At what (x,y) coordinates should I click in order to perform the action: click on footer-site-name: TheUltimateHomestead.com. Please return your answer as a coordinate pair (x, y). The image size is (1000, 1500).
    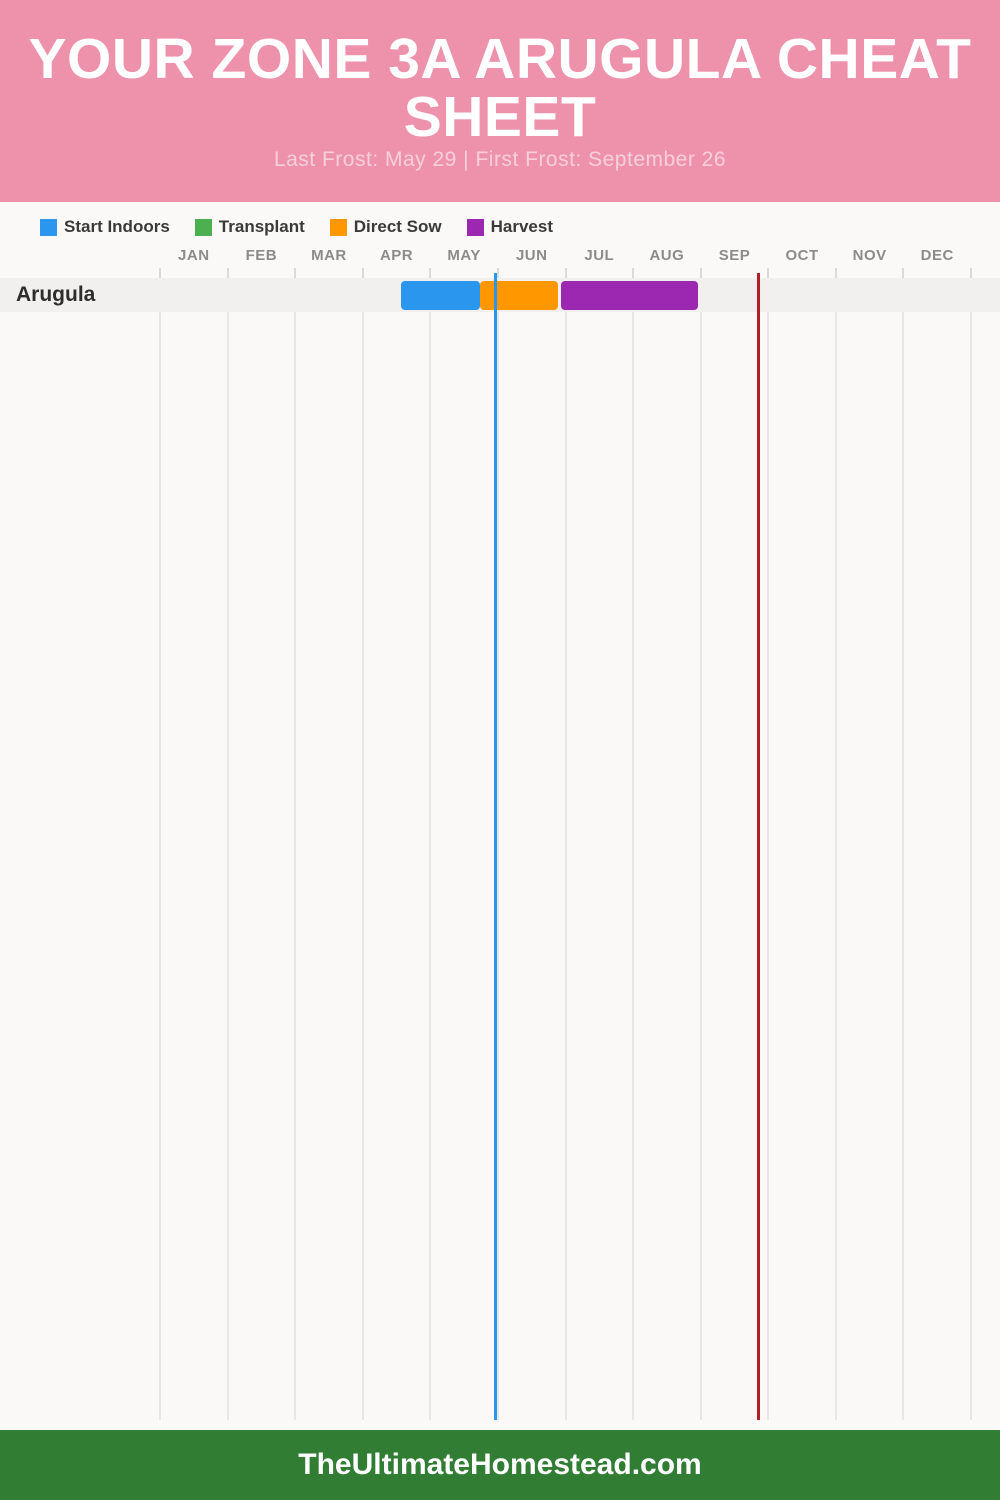
    Looking at the image, I should click on (500, 1464).